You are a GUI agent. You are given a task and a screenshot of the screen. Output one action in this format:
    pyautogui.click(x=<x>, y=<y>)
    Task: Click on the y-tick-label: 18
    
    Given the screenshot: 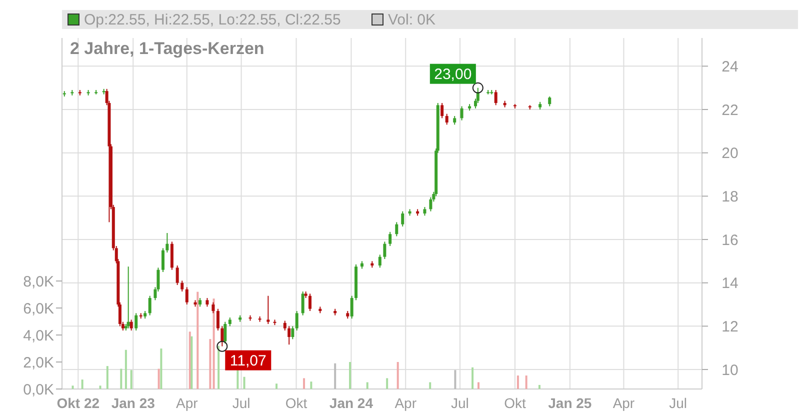 What is the action you would take?
    pyautogui.click(x=730, y=197)
    